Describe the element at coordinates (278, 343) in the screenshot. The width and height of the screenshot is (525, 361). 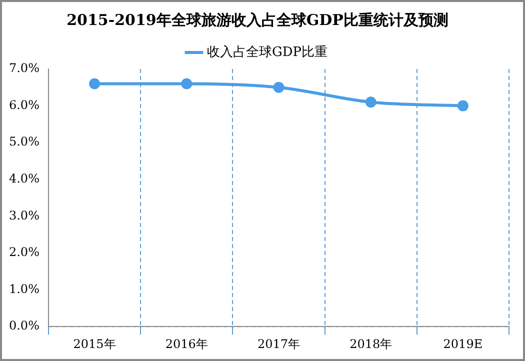
I see `x-tick-label: 2017年` at that location.